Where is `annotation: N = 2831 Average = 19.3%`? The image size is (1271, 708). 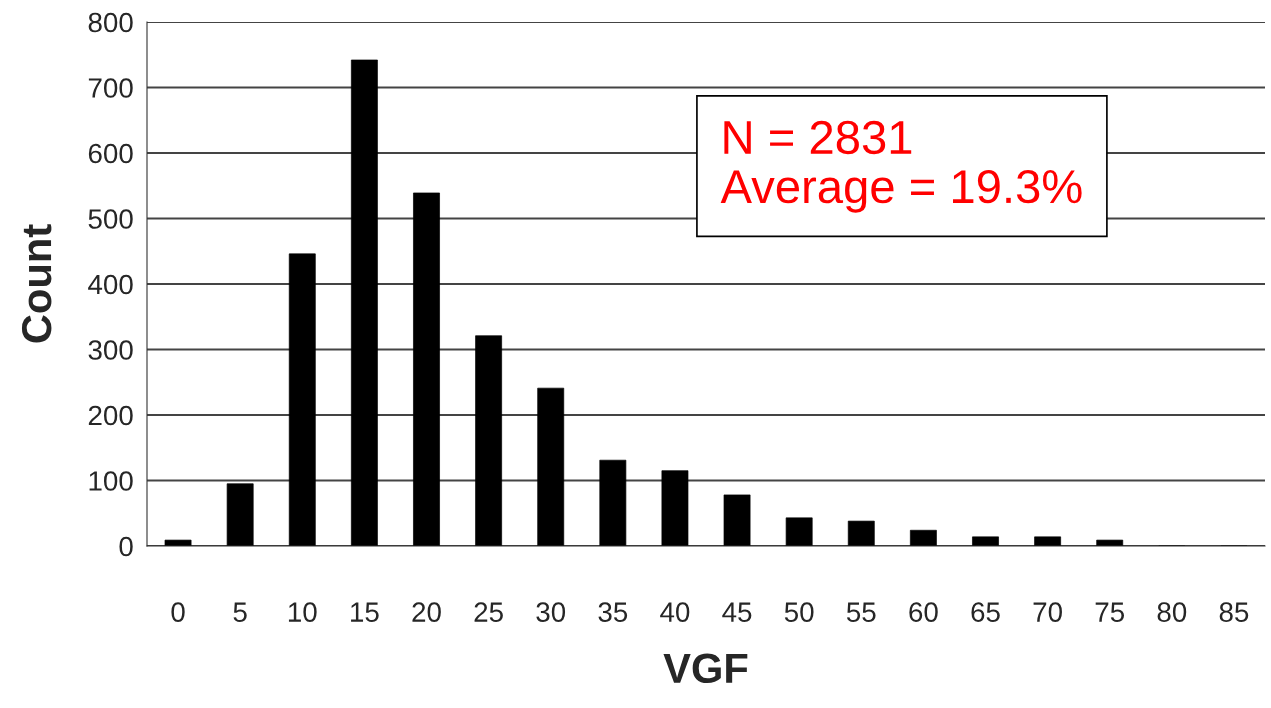 annotation: N = 2831 Average = 19.3% is located at coordinates (901, 166).